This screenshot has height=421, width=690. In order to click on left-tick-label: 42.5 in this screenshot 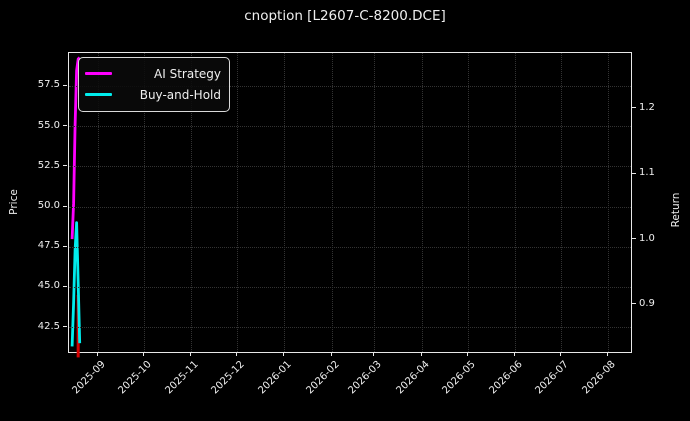, I will do `click(48, 326)`.